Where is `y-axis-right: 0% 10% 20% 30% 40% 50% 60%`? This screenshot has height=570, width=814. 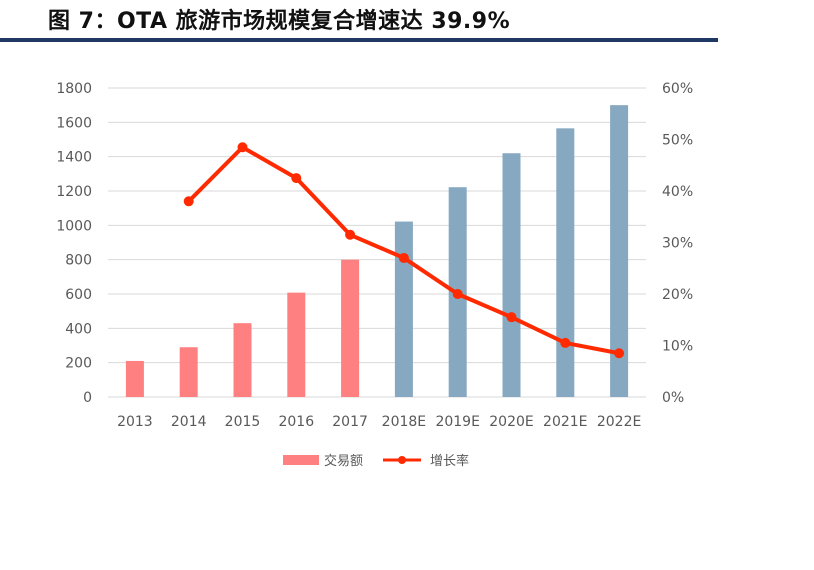
y-axis-right: 0% 10% 20% 30% 40% 50% 60% is located at coordinates (677, 243).